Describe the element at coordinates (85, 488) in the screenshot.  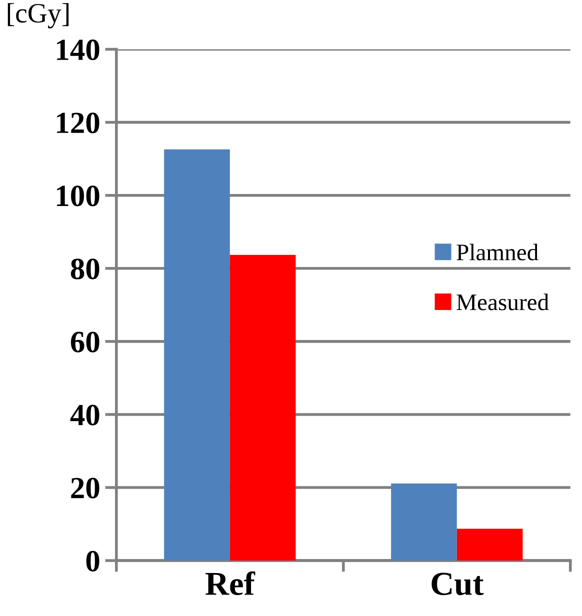
I see `y-tick-label: 20` at that location.